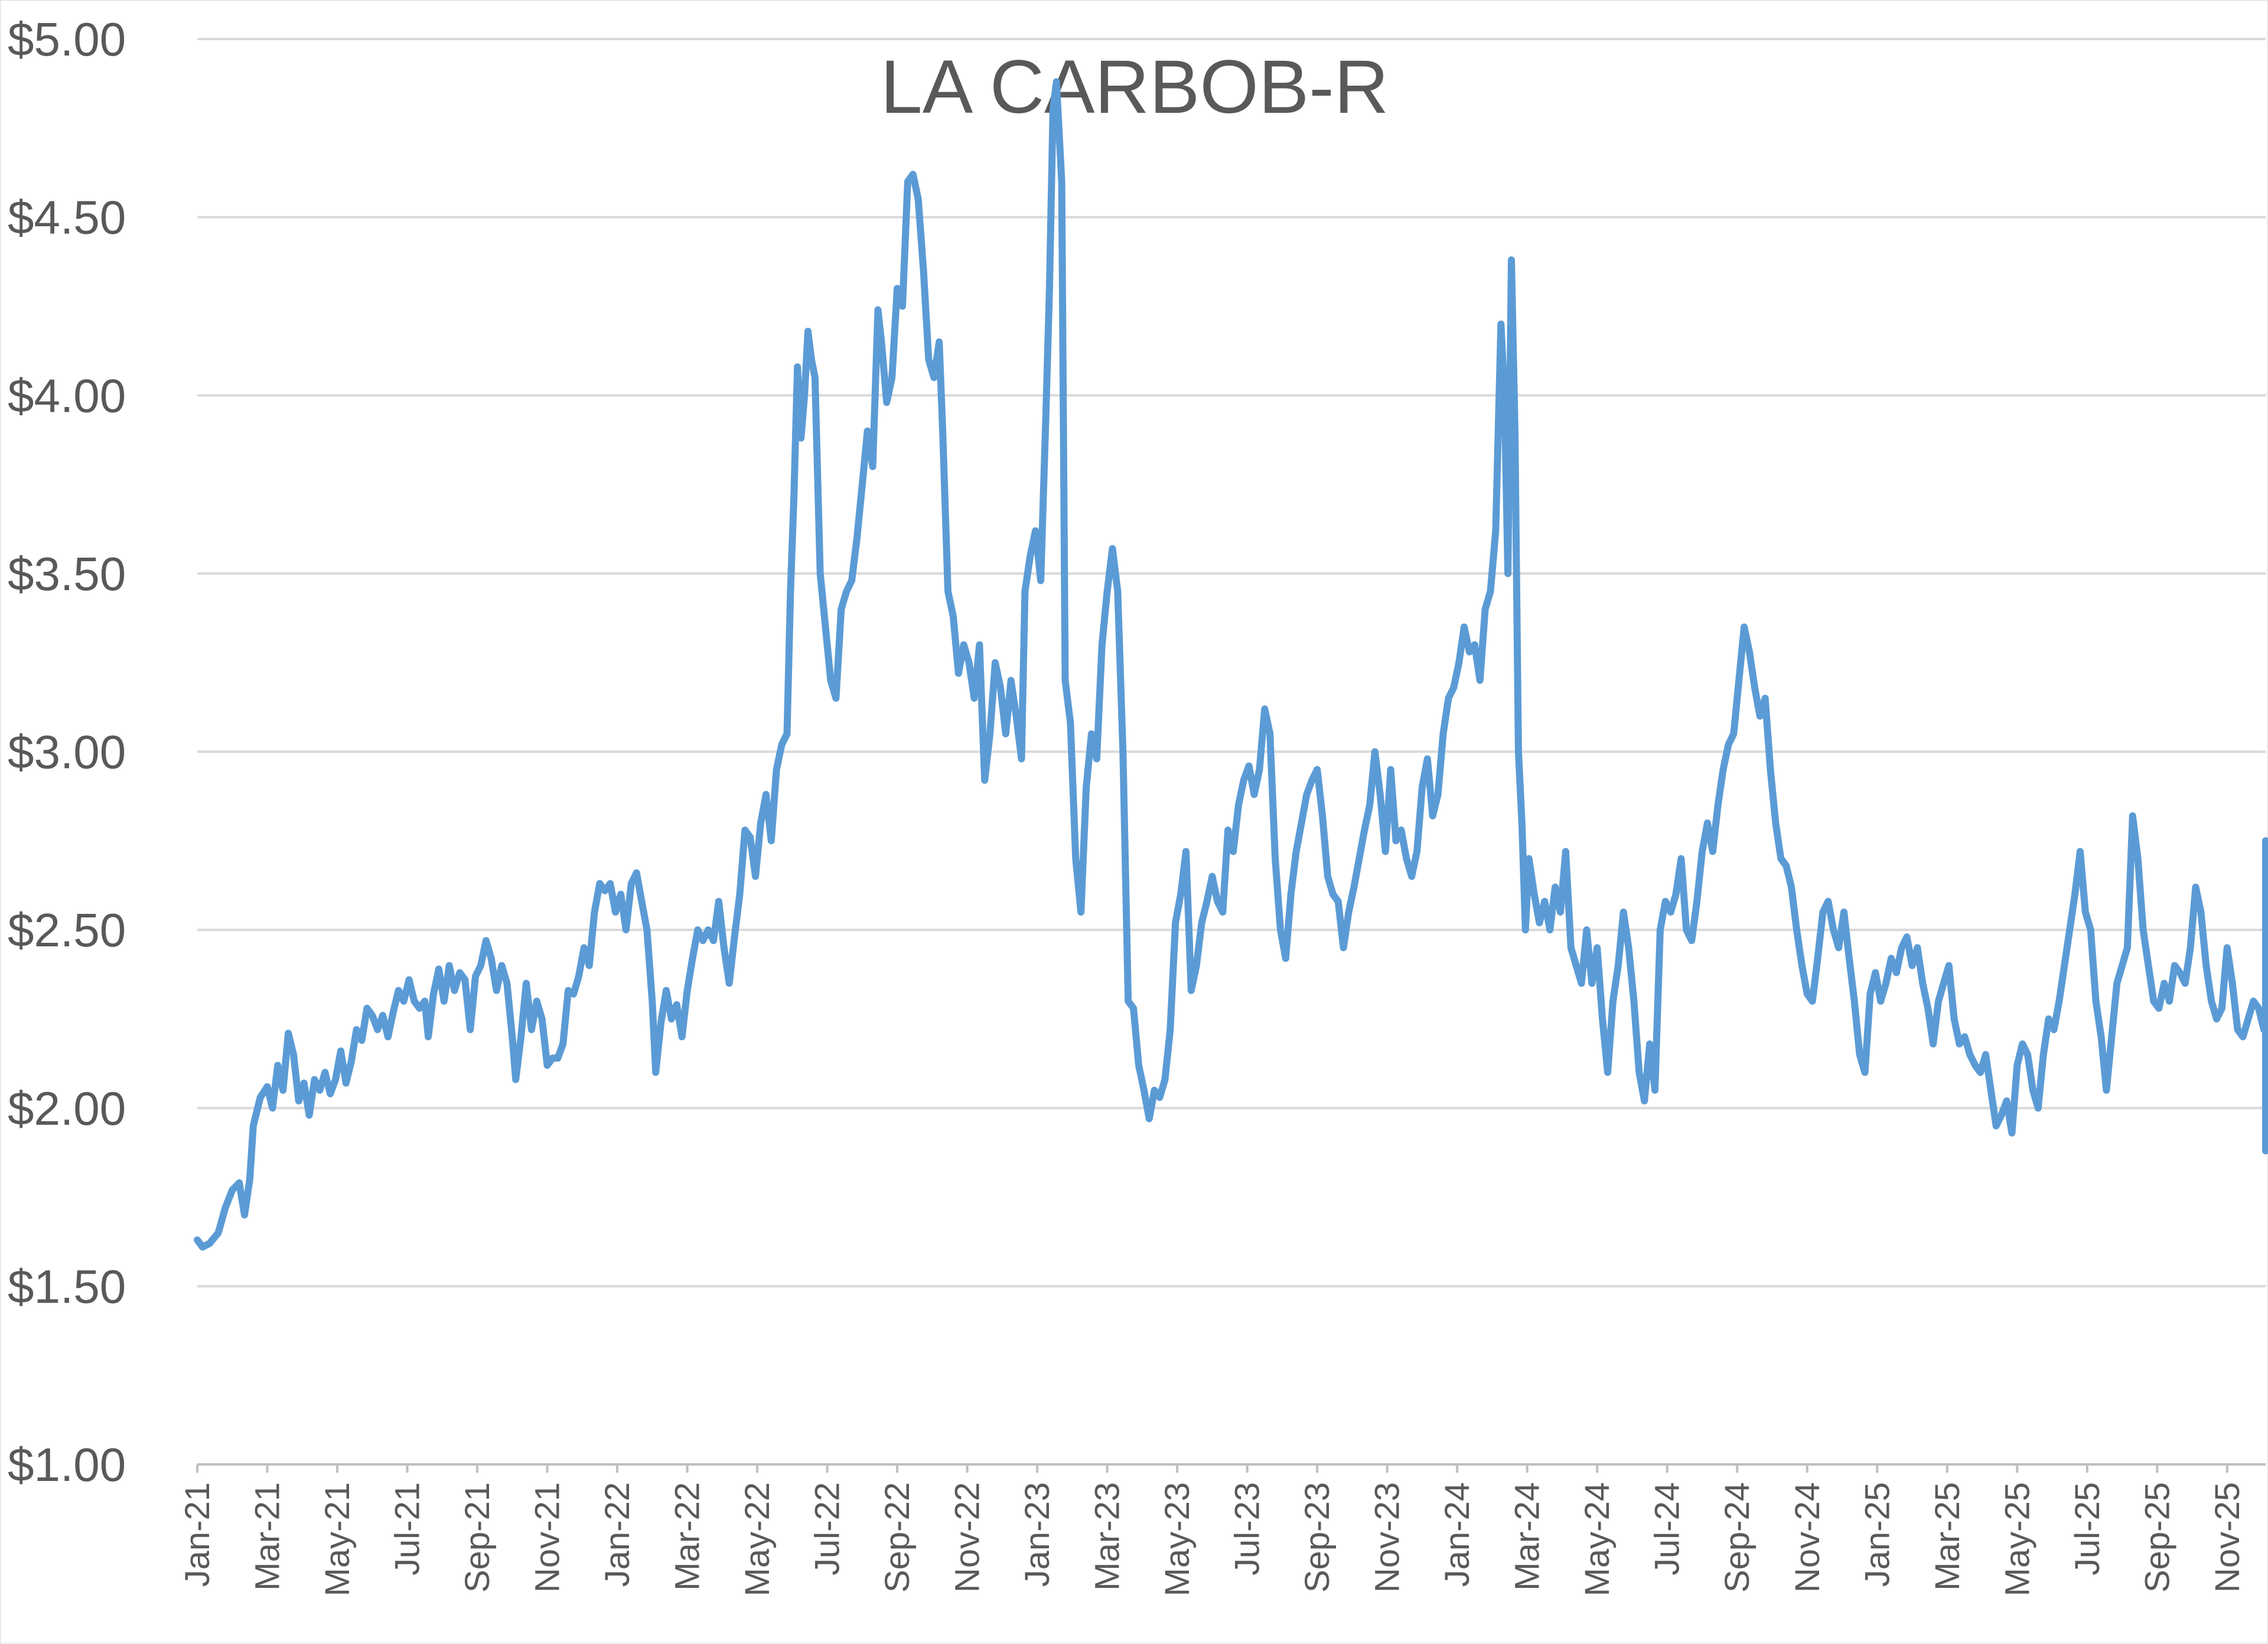  I want to click on x-tick-label: Jan-23, so click(1037, 1534).